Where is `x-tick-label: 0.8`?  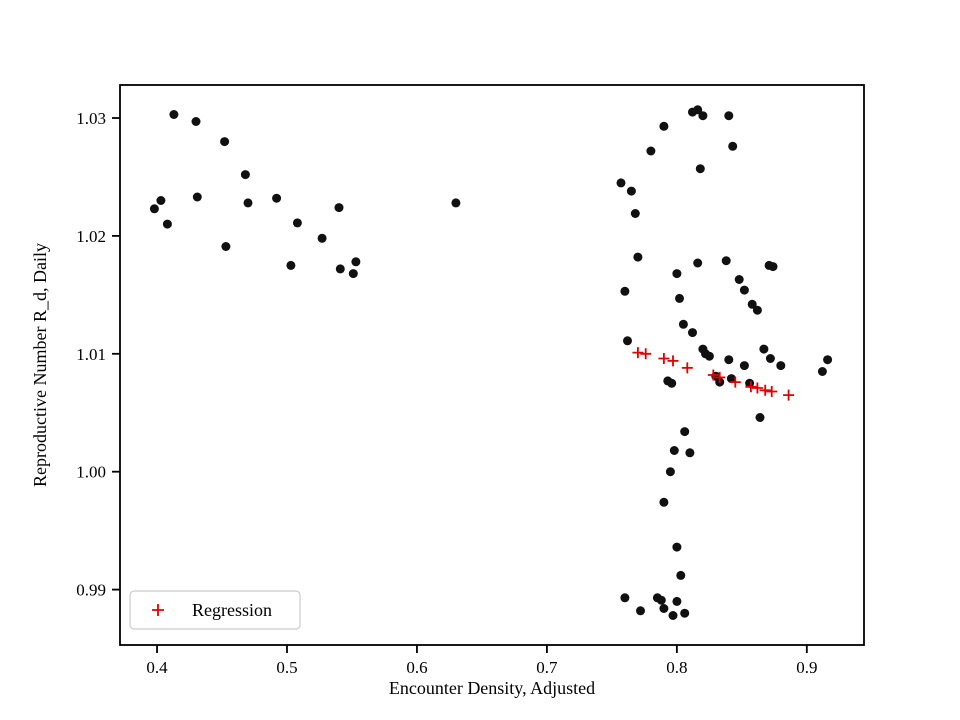
x-tick-label: 0.8 is located at coordinates (676, 667).